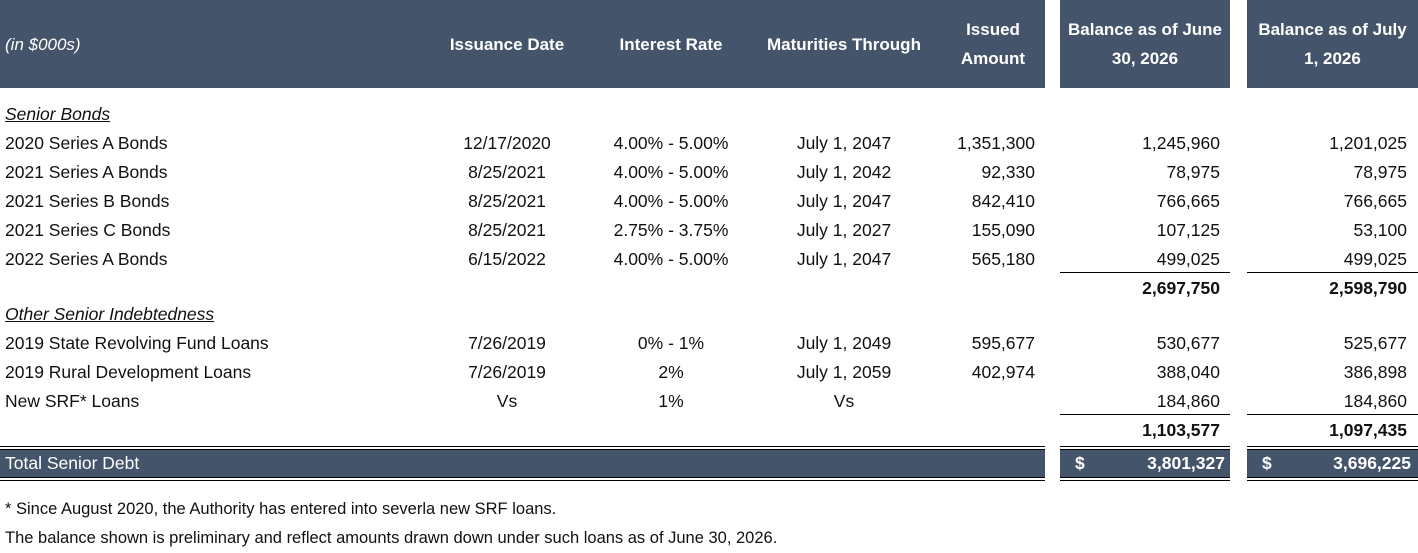 Image resolution: width=1418 pixels, height=553 pixels. I want to click on cell-name: 2021 Series A Bonds, so click(86, 172).